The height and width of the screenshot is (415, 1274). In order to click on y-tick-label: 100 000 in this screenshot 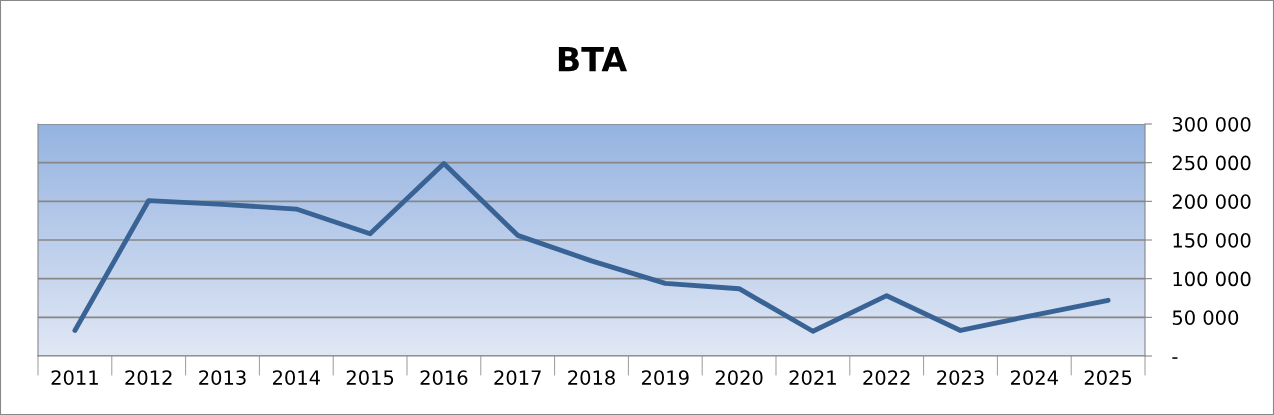, I will do `click(1212, 279)`.